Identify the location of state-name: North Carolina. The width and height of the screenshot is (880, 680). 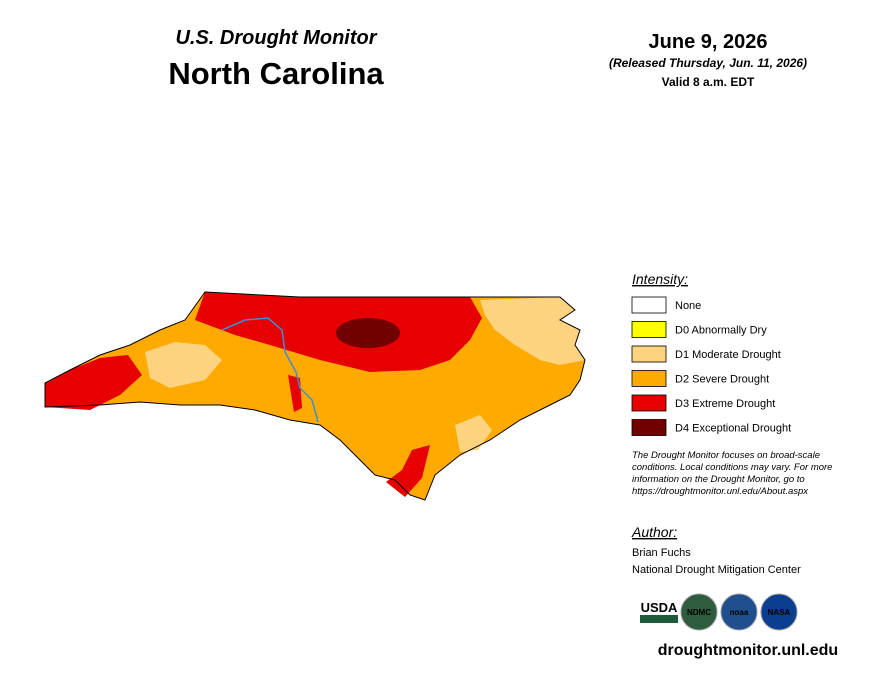
(276, 73).